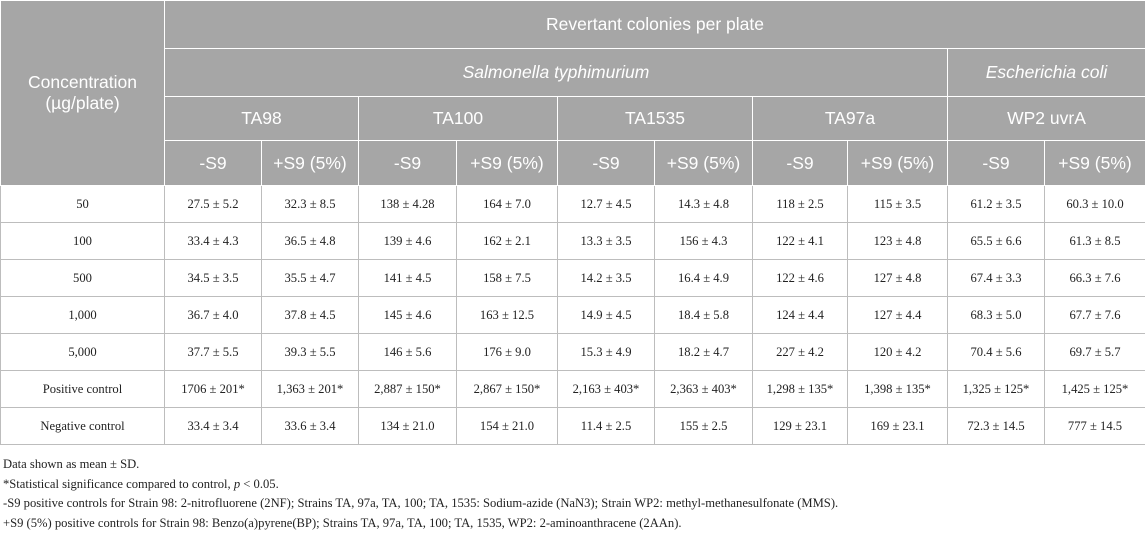 This screenshot has height=535, width=1145. What do you see at coordinates (237, 483) in the screenshot?
I see `footnote-significance-p: p` at bounding box center [237, 483].